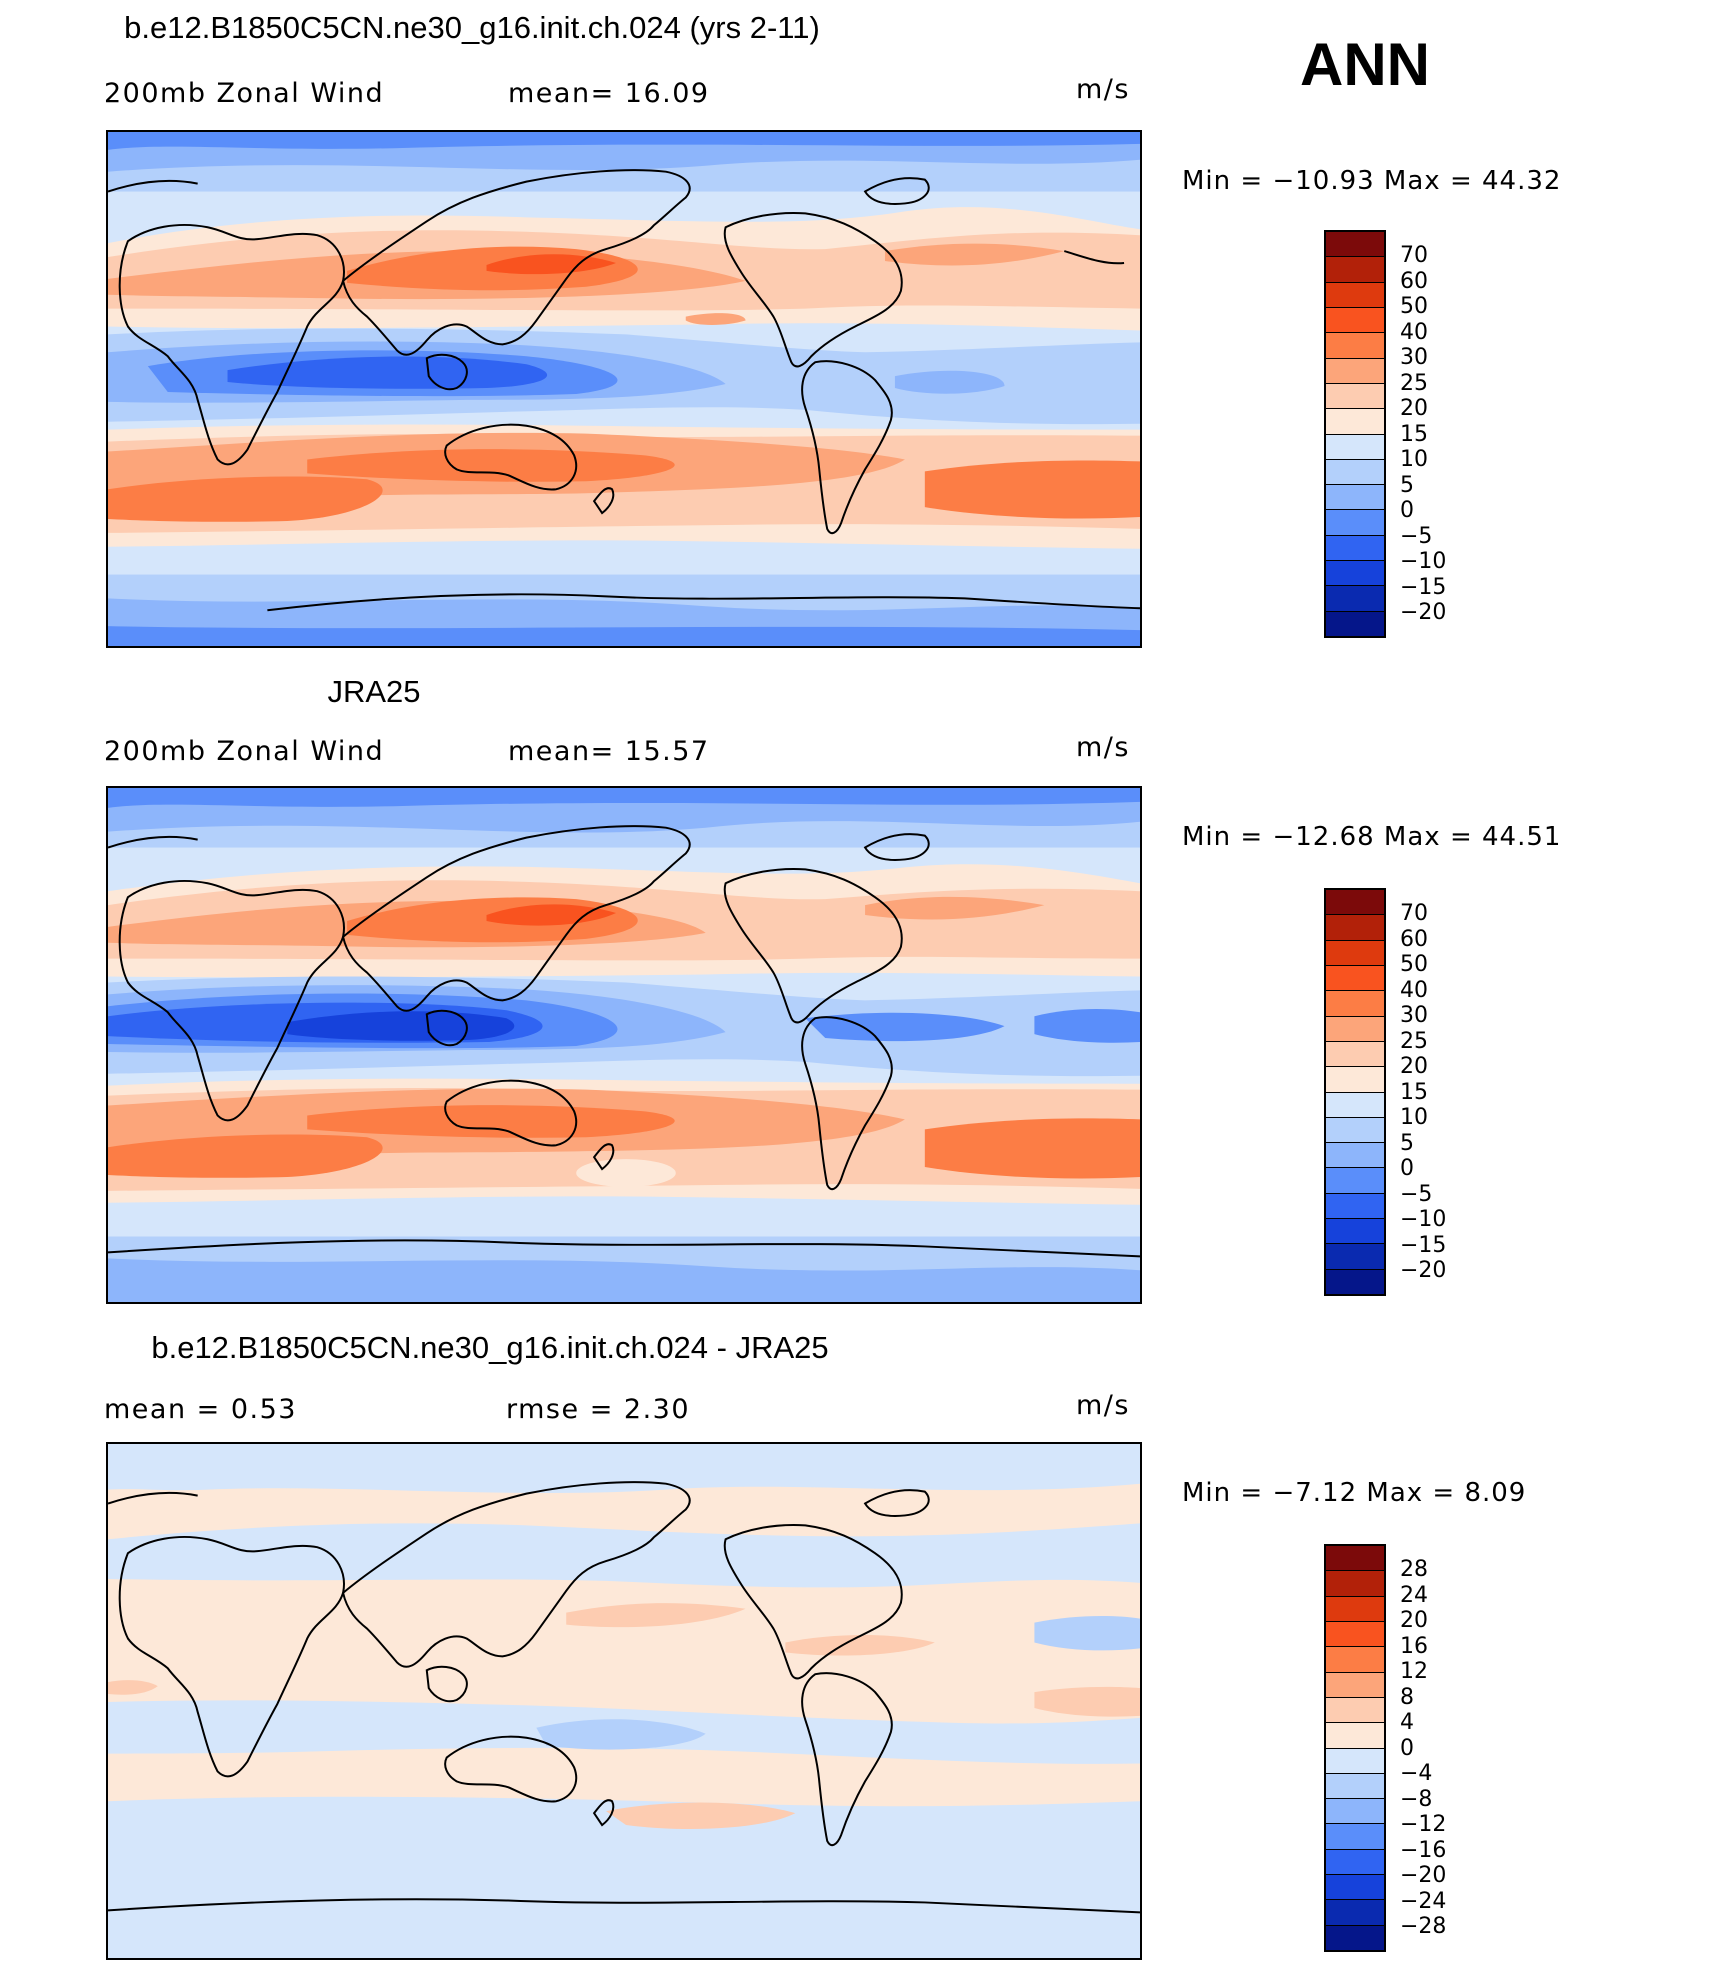  I want to click on colorbar-tick-label: 12, so click(1414, 1671).